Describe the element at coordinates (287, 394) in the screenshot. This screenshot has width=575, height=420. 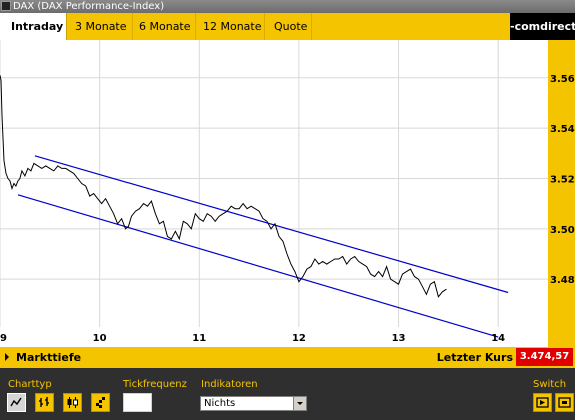
I see `chart-toolbar: Charttyp Tickfrequenz Indikatoren Switch` at that location.